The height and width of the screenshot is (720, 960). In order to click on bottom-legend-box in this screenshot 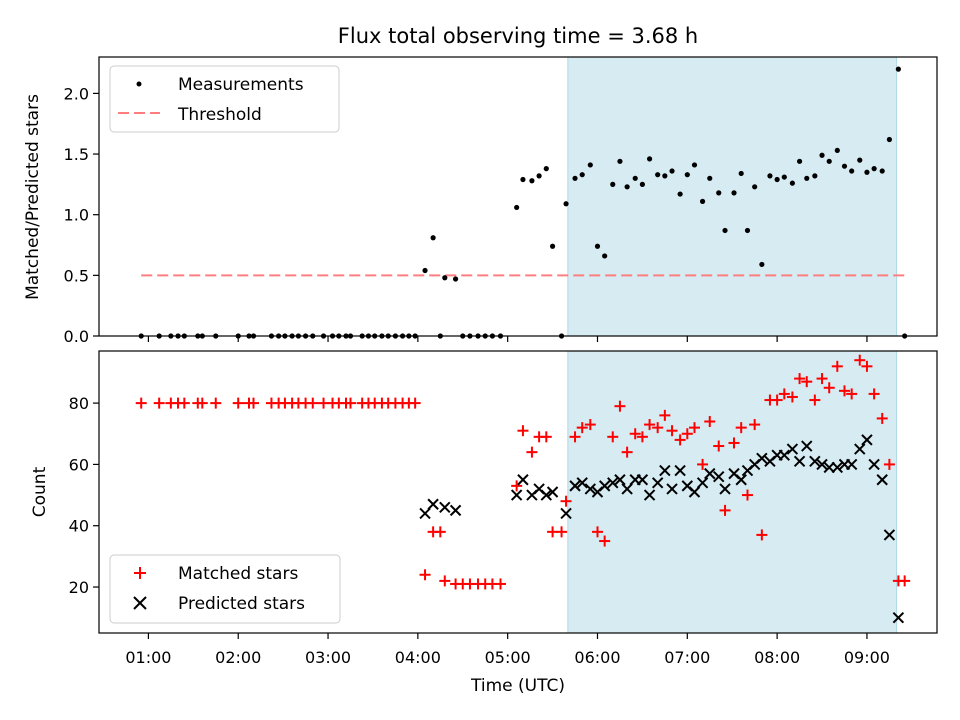, I will do `click(225, 589)`.